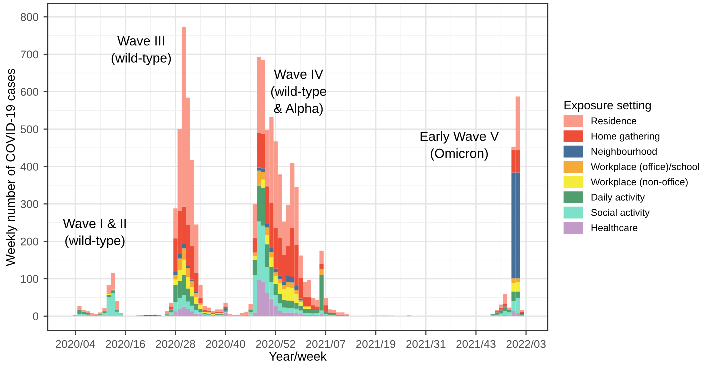 The width and height of the screenshot is (709, 365). Describe the element at coordinates (615, 228) in the screenshot. I see `legend-label: Healthcare` at that location.